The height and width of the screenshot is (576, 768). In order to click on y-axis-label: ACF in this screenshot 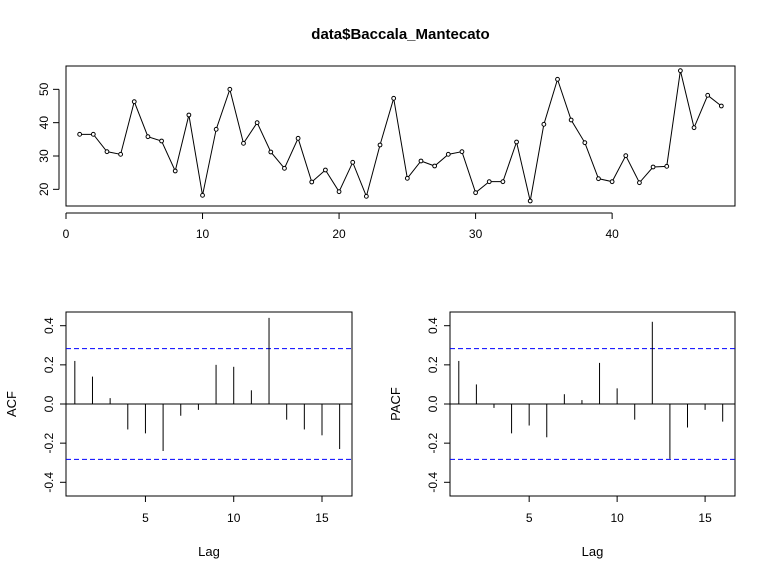, I will do `click(11, 404)`.